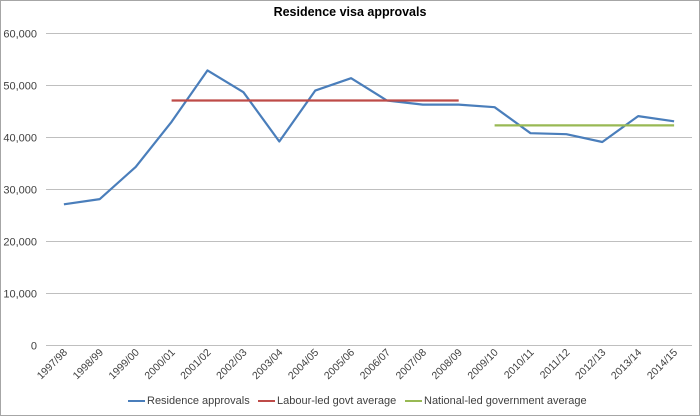  I want to click on chart-title: Residence visa approvals, so click(350, 12).